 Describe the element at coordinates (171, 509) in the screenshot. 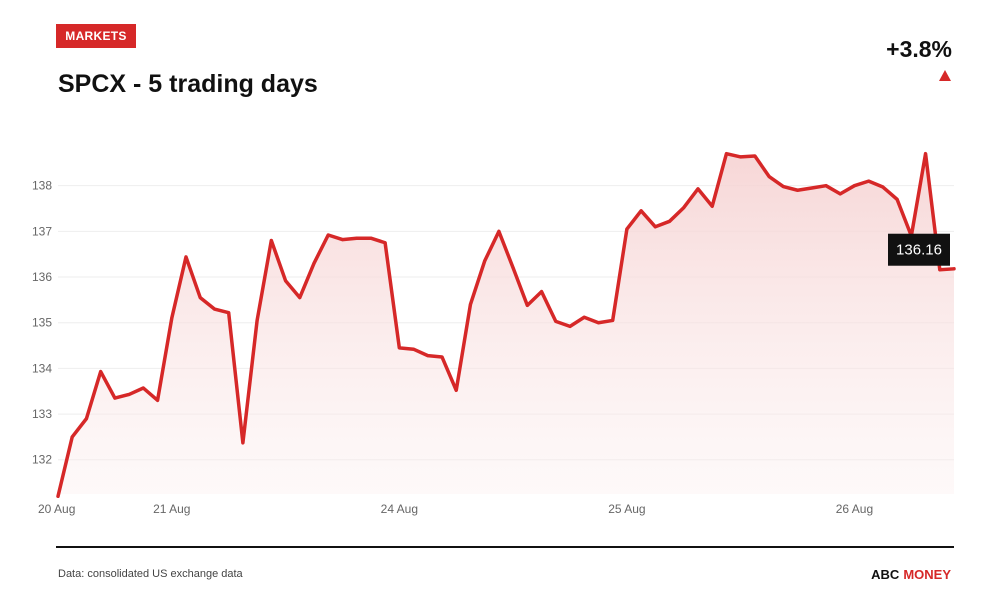

I see `x-tick-label: 21 Aug` at that location.